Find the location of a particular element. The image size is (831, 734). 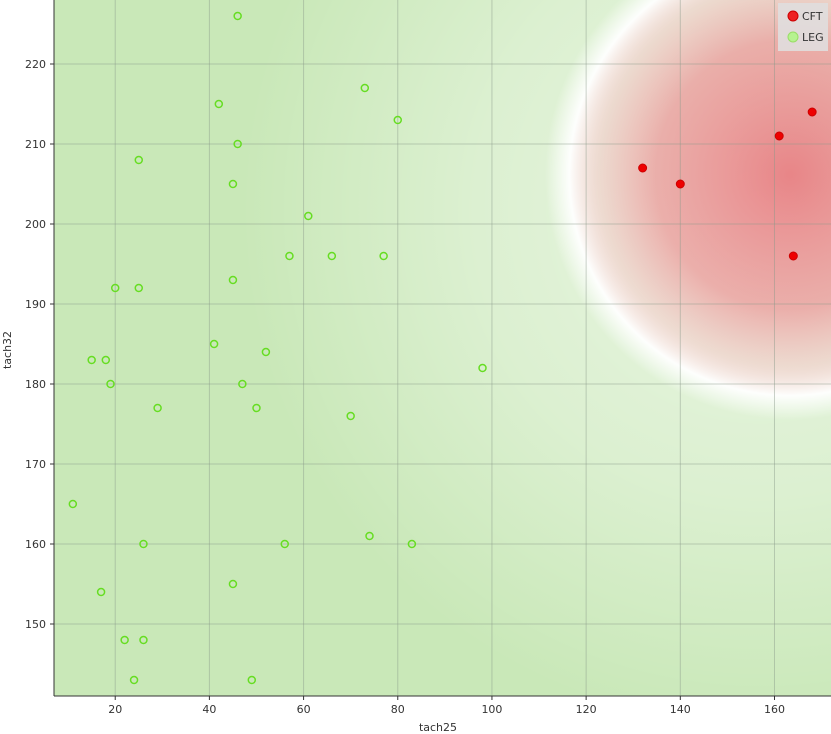

y-tick-label: 200 is located at coordinates (35, 224).